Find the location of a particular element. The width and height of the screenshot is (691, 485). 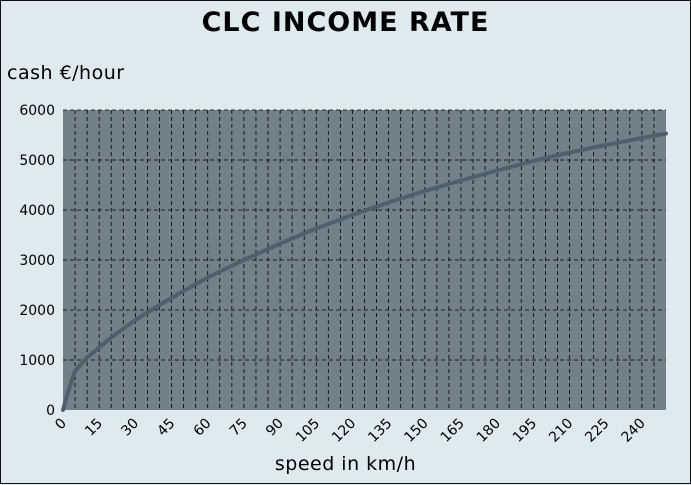

y-axis-label: cash €/hour is located at coordinates (66, 73).